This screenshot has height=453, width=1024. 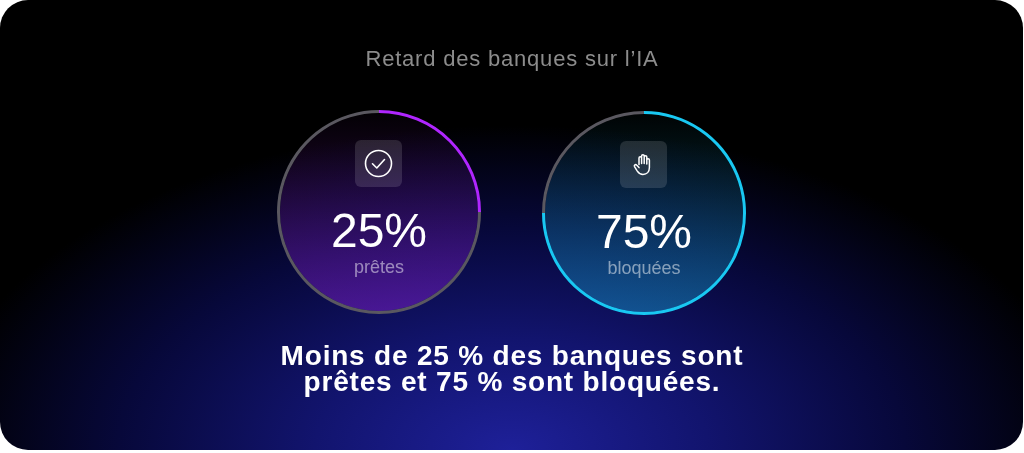 What do you see at coordinates (379, 267) in the screenshot?
I see `text: prêtes` at bounding box center [379, 267].